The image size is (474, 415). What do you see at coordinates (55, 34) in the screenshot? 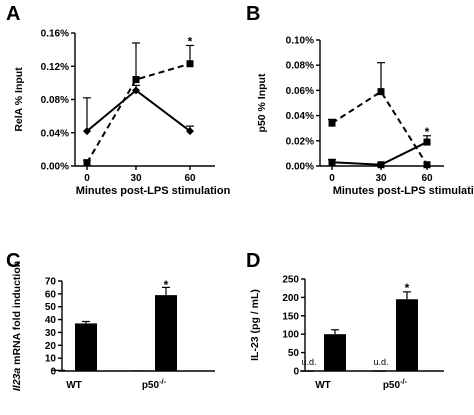
I see `y-tick-label: 0.16%` at bounding box center [55, 34].